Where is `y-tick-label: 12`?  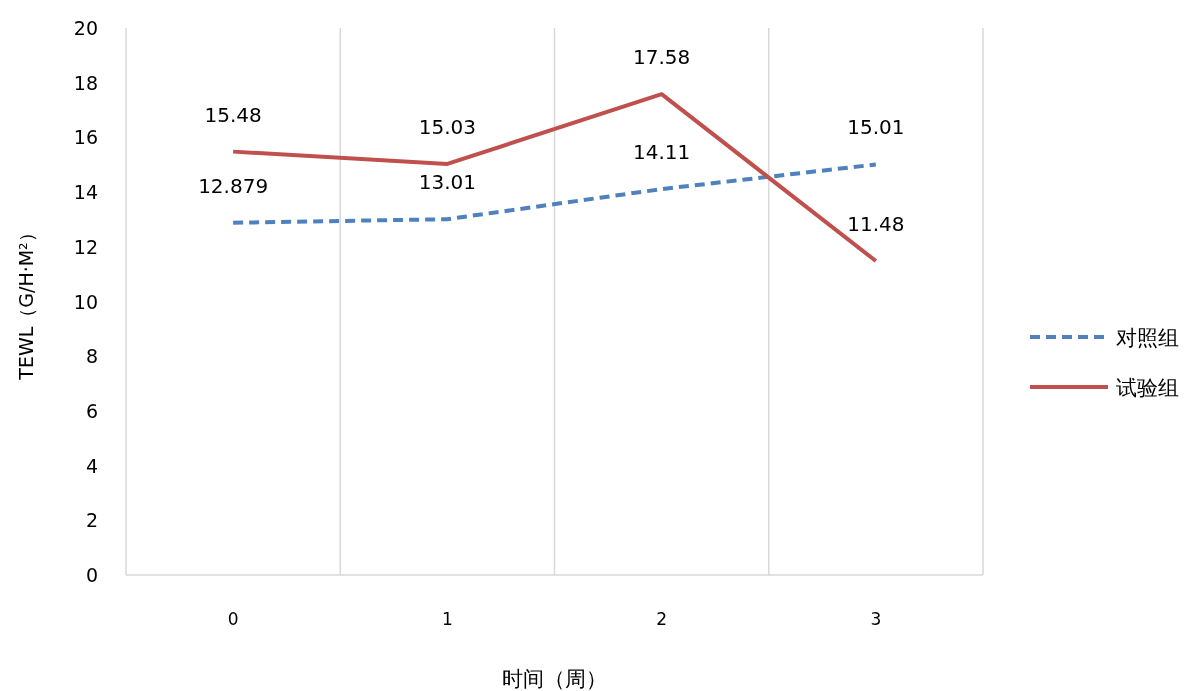
y-tick-label: 12 is located at coordinates (85, 246).